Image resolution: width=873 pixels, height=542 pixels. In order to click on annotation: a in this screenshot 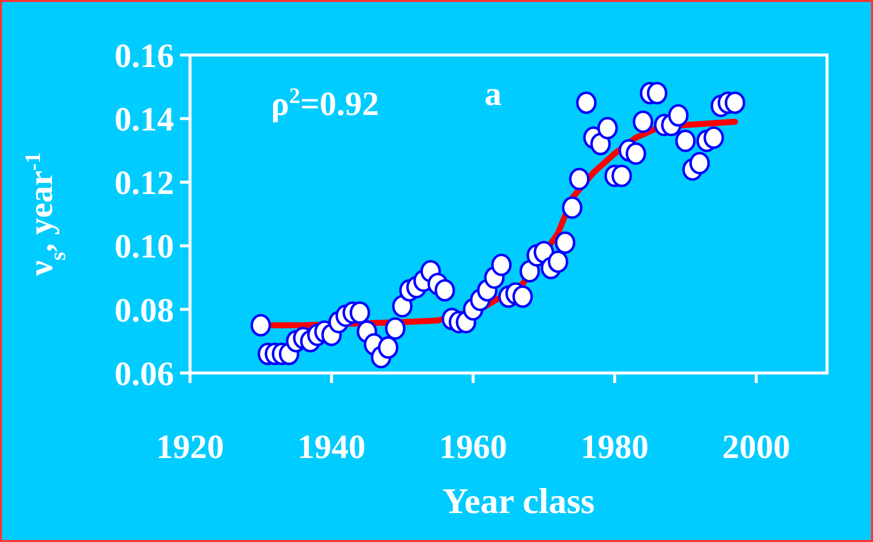, I will do `click(493, 94)`.